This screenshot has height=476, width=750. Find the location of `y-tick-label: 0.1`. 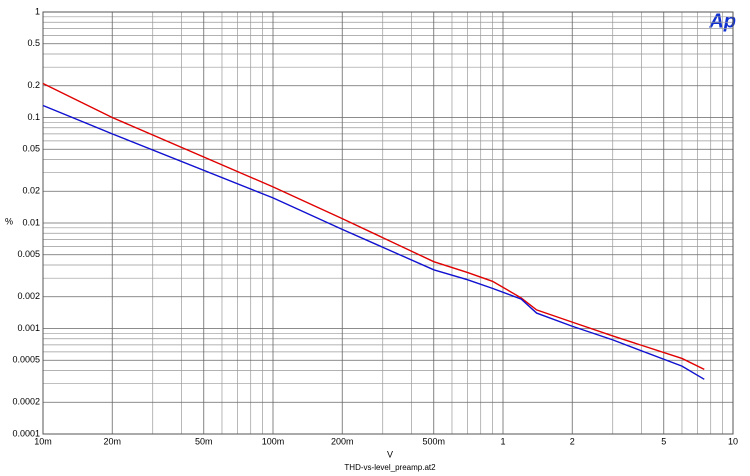

y-tick-label: 0.1 is located at coordinates (33, 117).